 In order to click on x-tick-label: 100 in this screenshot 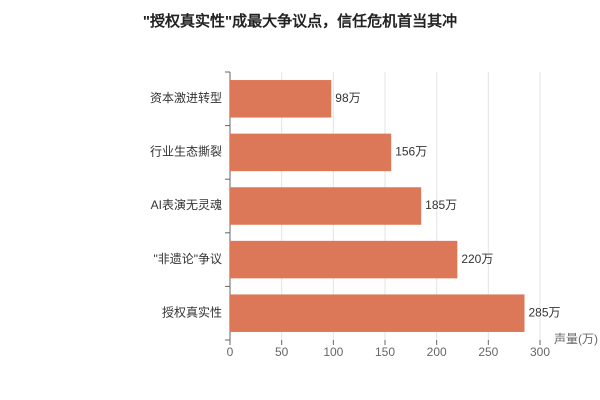, I will do `click(333, 352)`.